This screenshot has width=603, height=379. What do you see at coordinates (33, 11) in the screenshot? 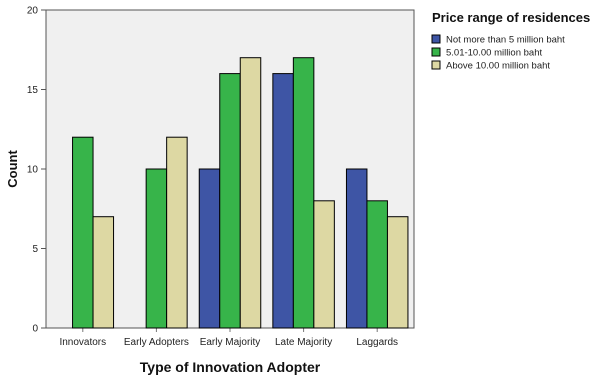
I see `y-tick-label: 20` at bounding box center [33, 11].